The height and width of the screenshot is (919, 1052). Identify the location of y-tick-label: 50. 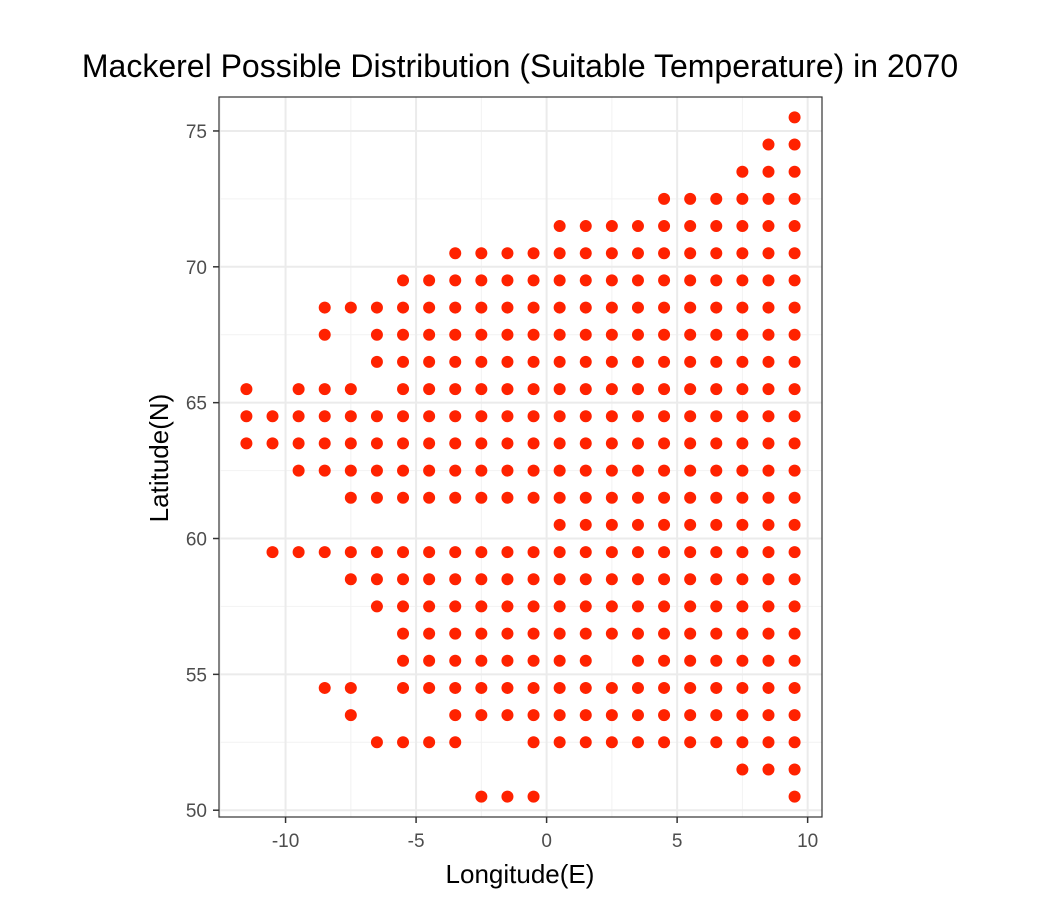
(196, 811).